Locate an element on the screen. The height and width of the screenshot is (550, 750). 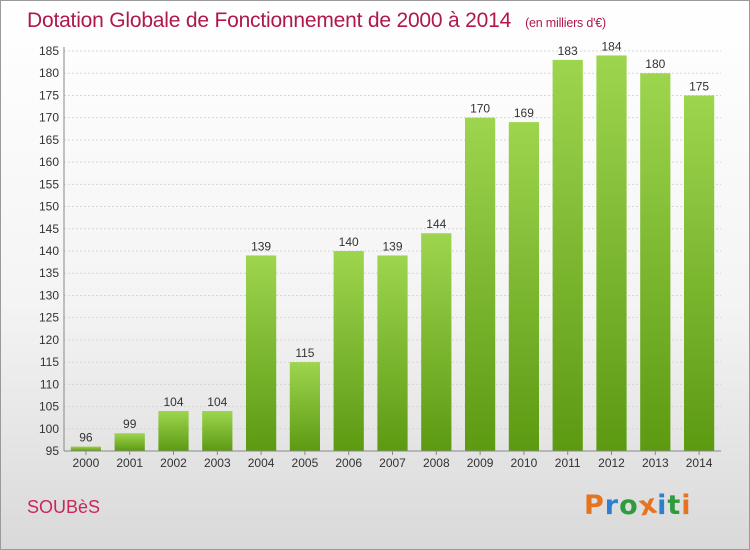
x-tick-label: 2010 is located at coordinates (524, 463).